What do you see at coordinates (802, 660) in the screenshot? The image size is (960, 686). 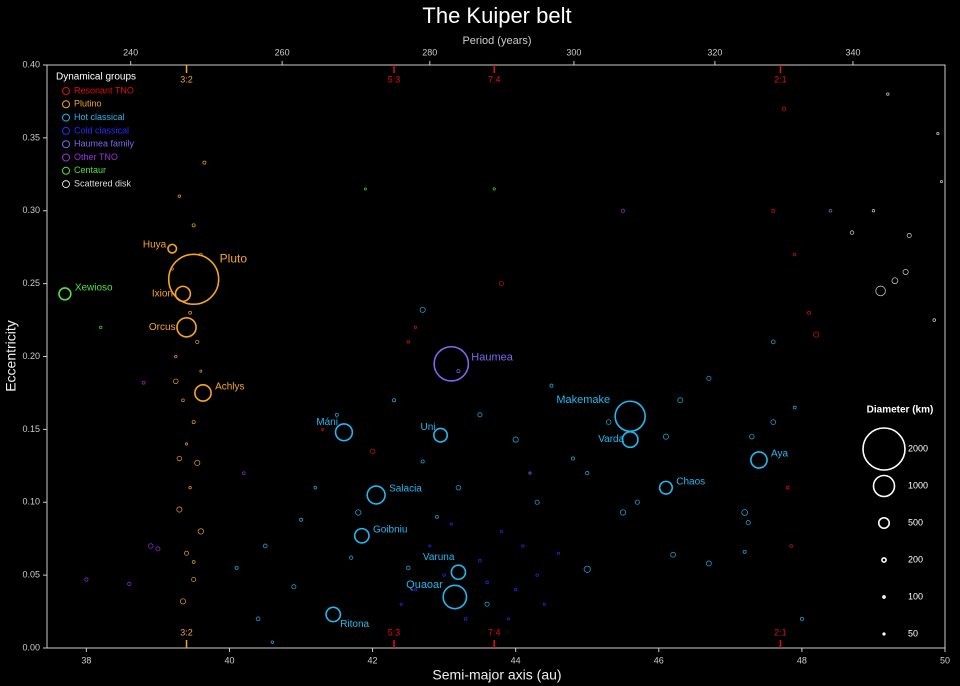 I see `x-tick-label: 48` at bounding box center [802, 660].